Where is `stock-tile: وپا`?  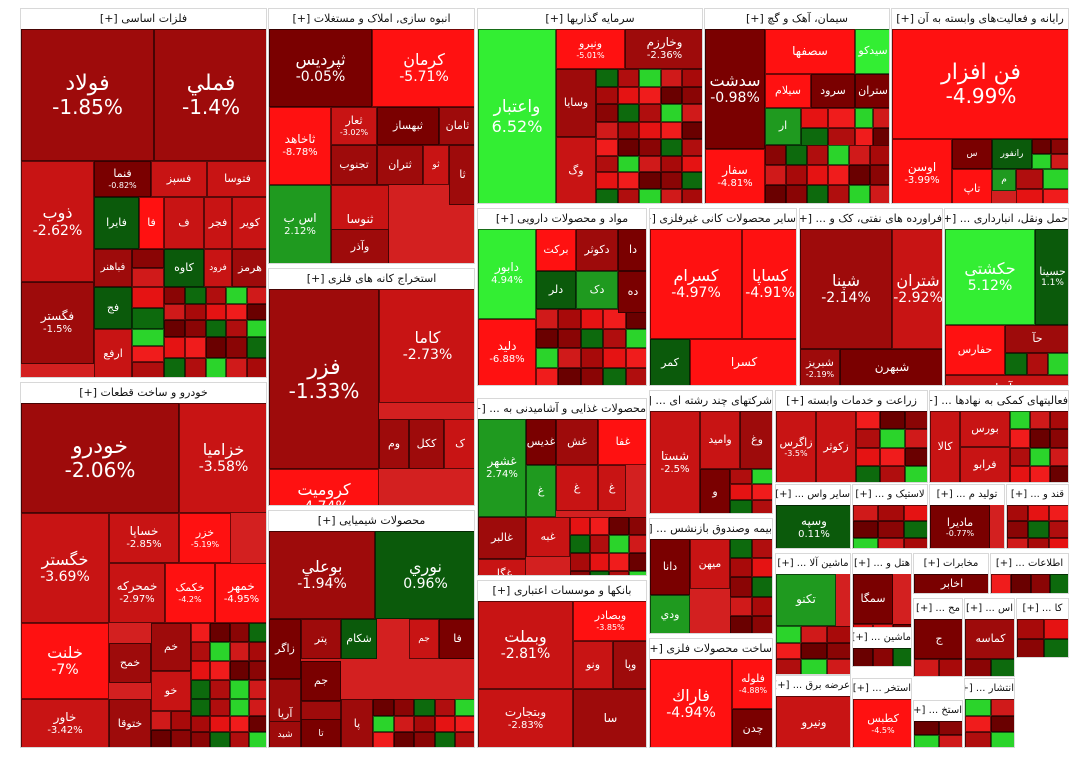
stock-tile: وپا is located at coordinates (629, 665).